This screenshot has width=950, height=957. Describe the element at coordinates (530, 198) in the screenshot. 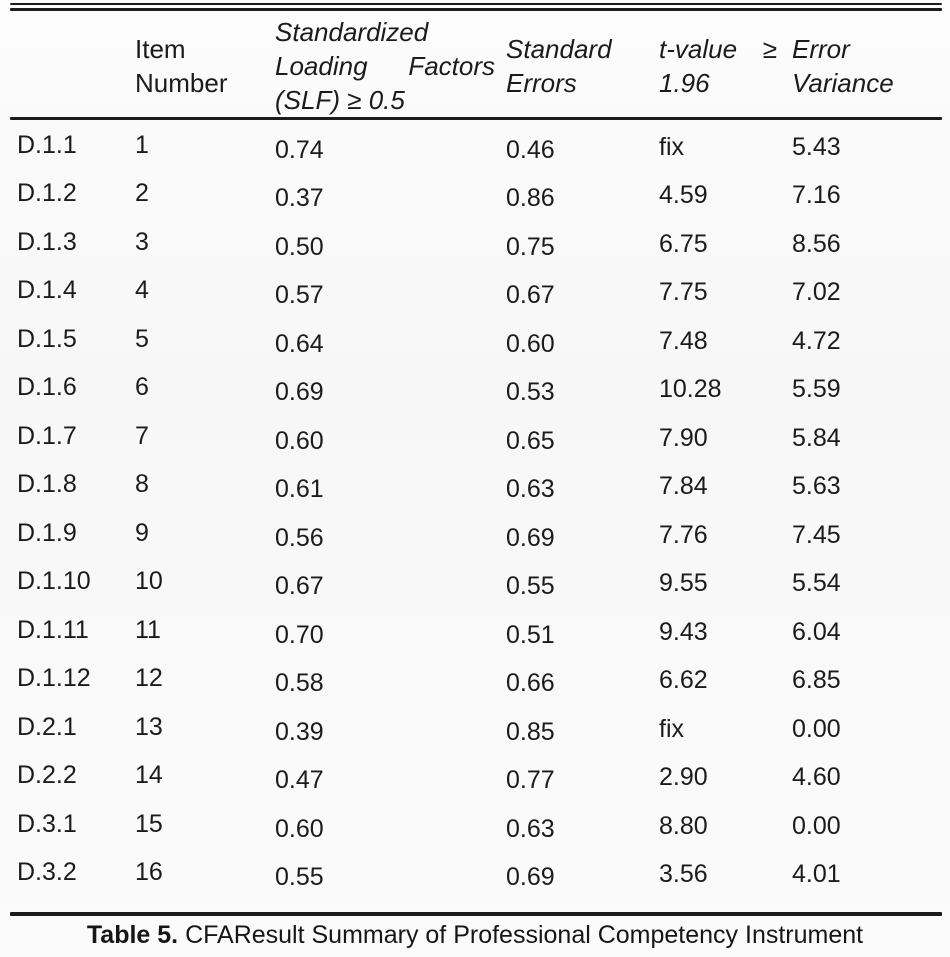

I see `cell-standard-error: 0.86` at that location.